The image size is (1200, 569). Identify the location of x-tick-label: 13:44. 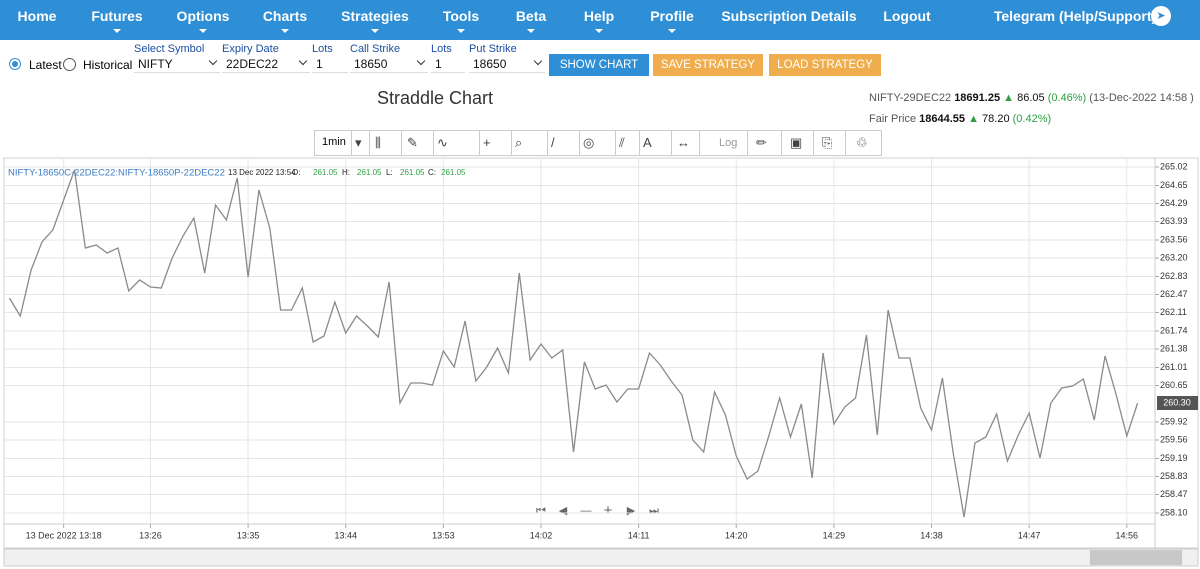
(345, 535).